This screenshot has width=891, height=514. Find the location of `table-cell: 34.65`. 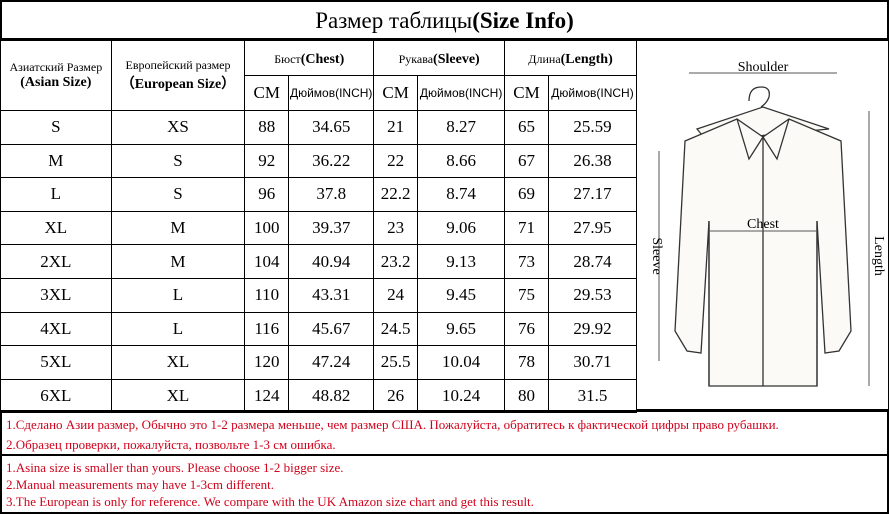

table-cell: 34.65 is located at coordinates (331, 127).